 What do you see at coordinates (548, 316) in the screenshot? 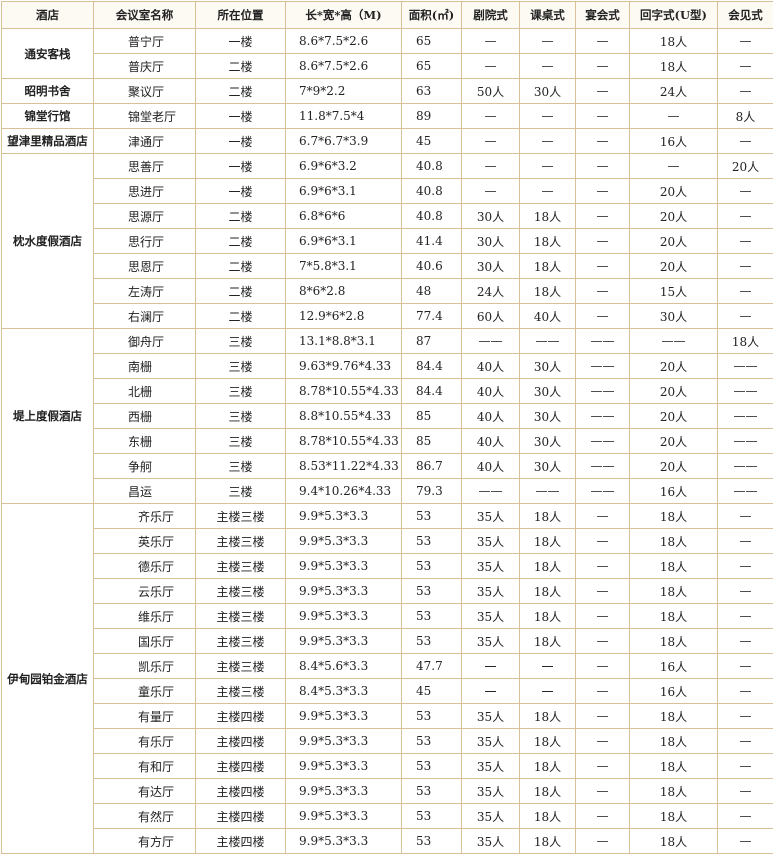
I see `cell-classroom: 40人` at bounding box center [548, 316].